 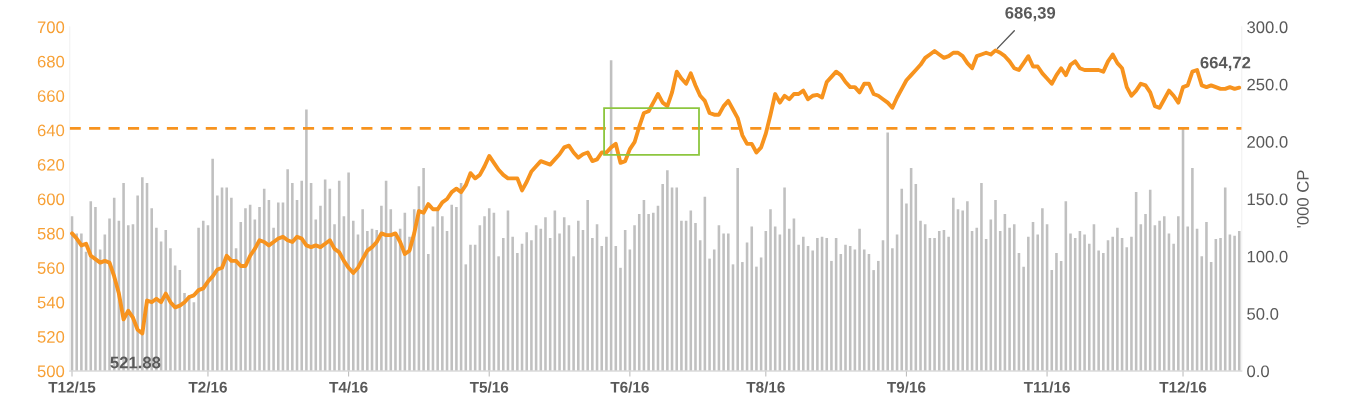 I want to click on y-tick-label: 560, so click(x=51, y=268).